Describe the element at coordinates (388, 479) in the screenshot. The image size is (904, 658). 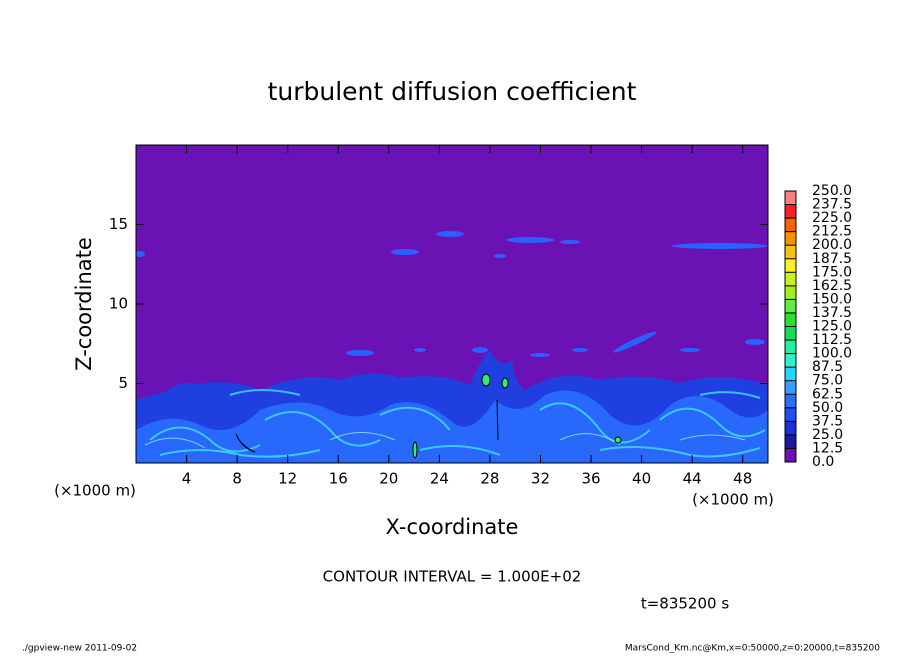
I see `x-tick-label: 20` at that location.